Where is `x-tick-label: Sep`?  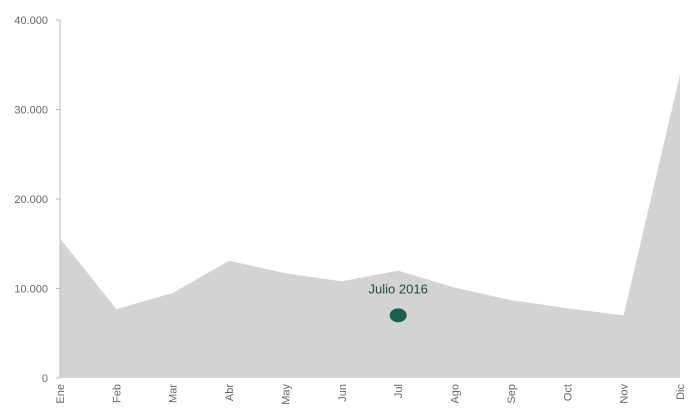 x-tick-label: Sep is located at coordinates (512, 394).